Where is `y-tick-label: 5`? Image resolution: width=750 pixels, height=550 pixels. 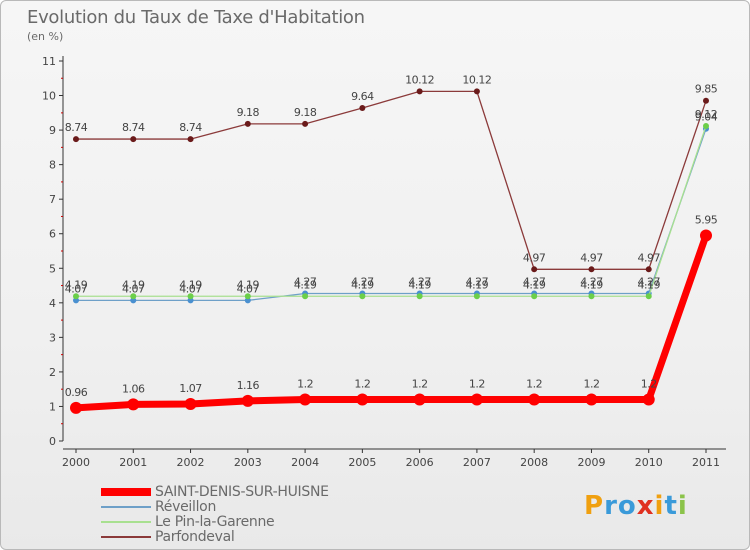
y-tick-label: 5 is located at coordinates (52, 268).